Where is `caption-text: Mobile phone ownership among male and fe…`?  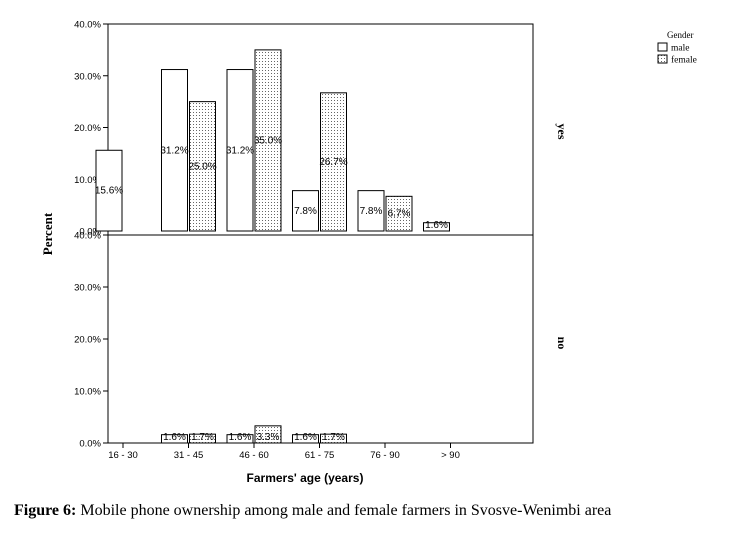
caption-text: Mobile phone ownership among male and fe… is located at coordinates (344, 510).